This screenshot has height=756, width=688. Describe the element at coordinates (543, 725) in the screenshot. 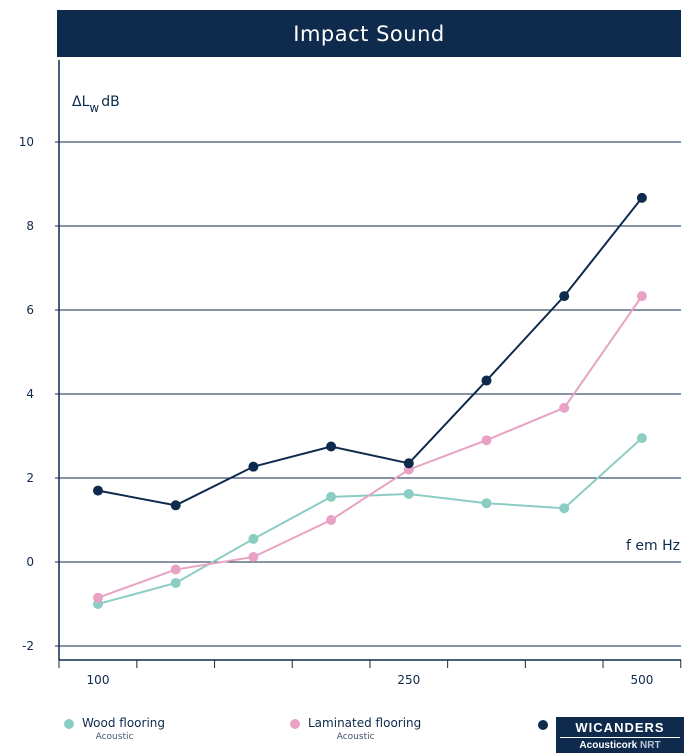

I see `legend-marker-wicanders` at that location.